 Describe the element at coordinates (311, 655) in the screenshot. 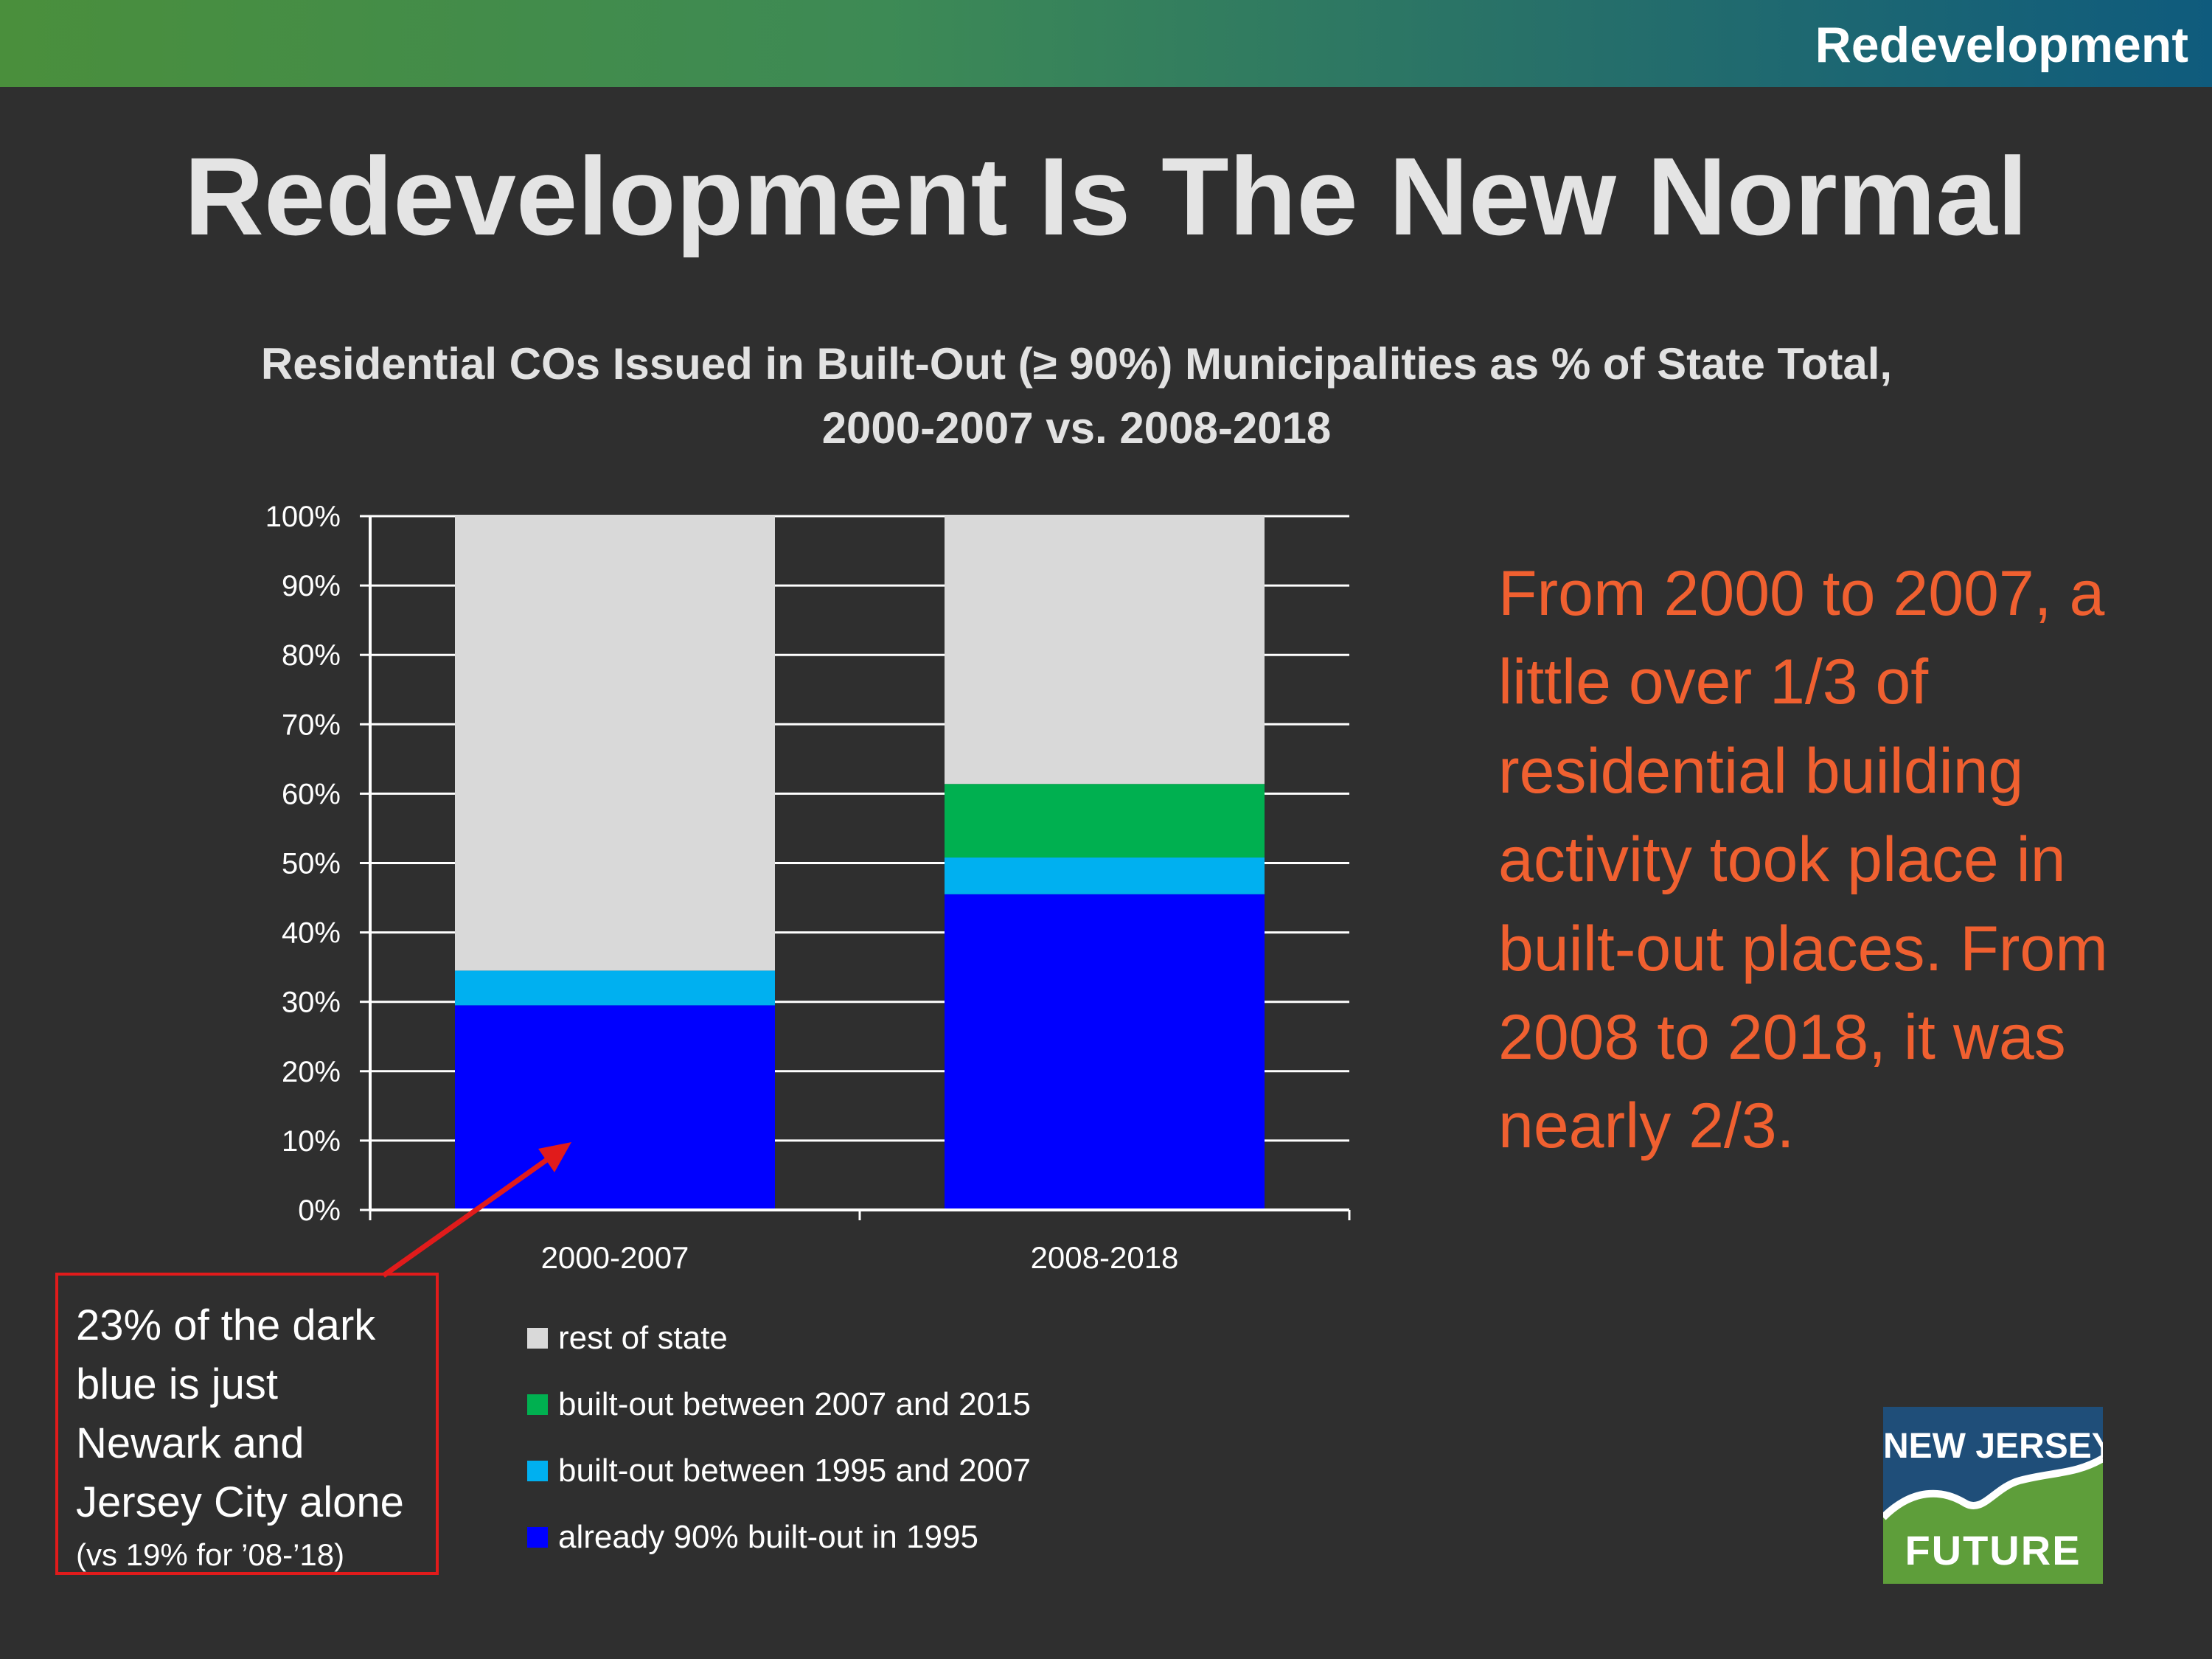

I see `y-tick-label: 80%` at that location.